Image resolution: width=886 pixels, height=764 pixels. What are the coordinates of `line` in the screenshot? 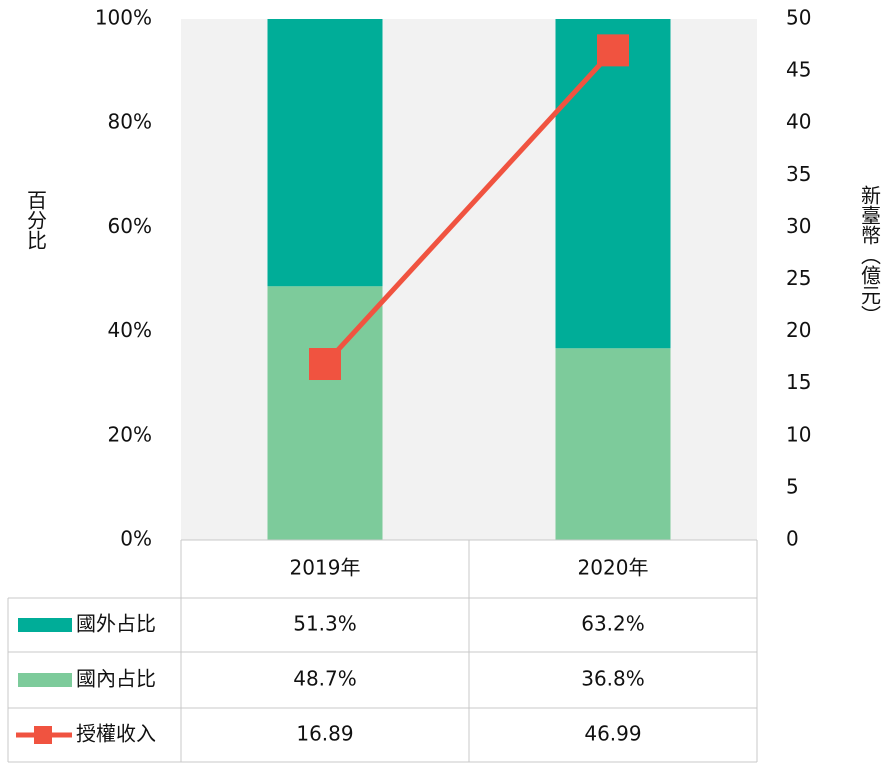 It's located at (469, 207).